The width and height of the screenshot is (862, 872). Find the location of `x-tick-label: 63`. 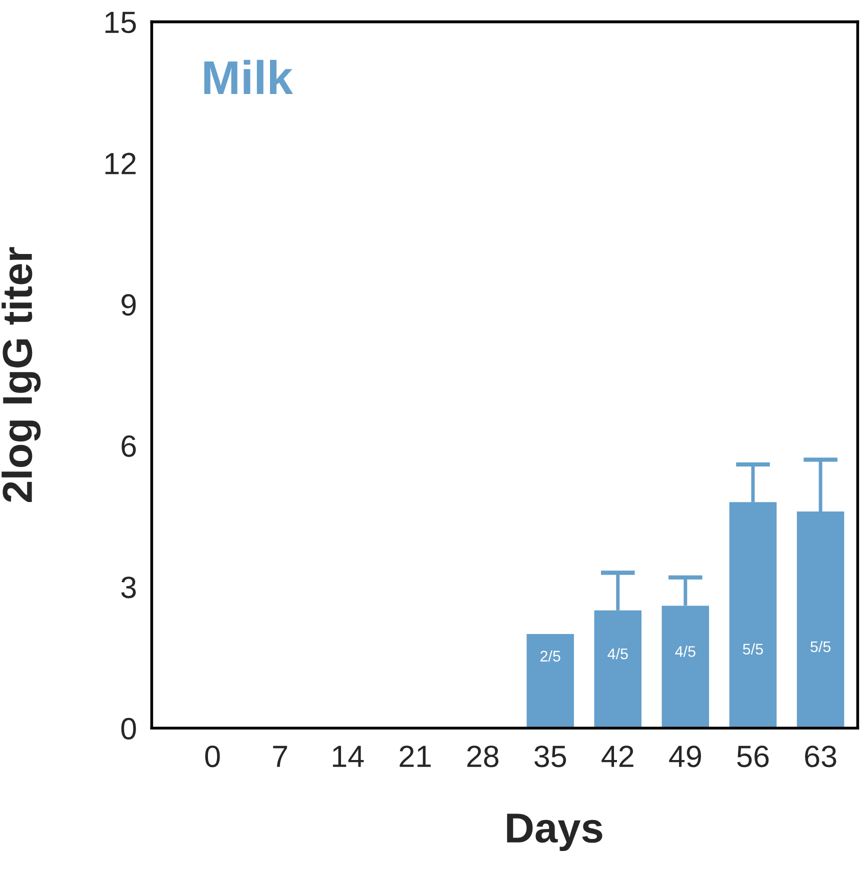

x-tick-label: 63 is located at coordinates (820, 757).